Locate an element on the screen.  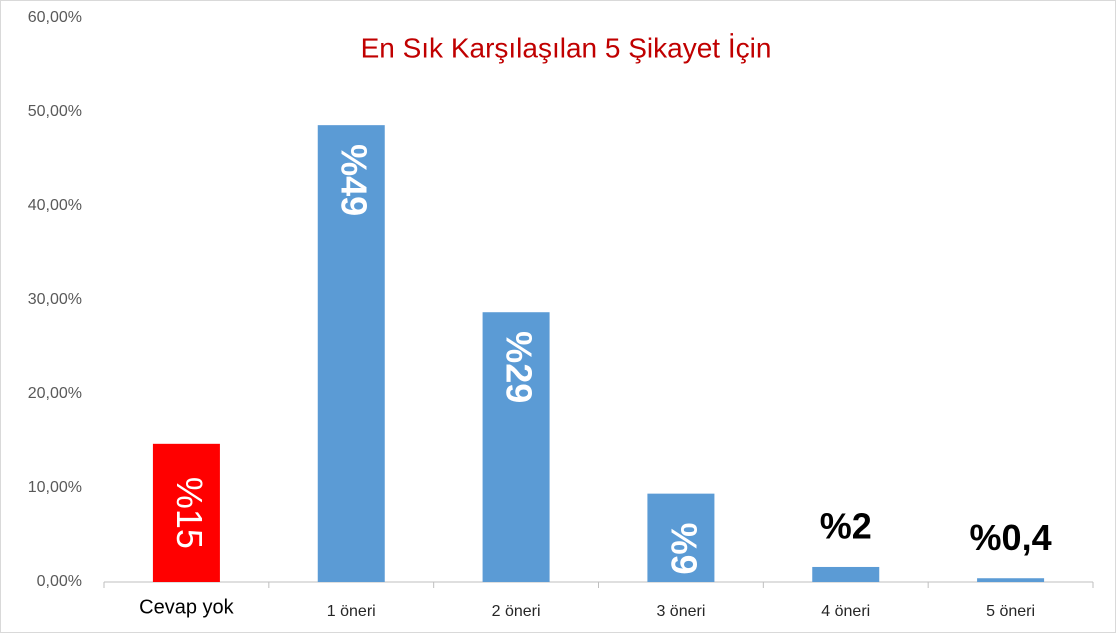
y-tick-label: 30,00% is located at coordinates (55, 299).